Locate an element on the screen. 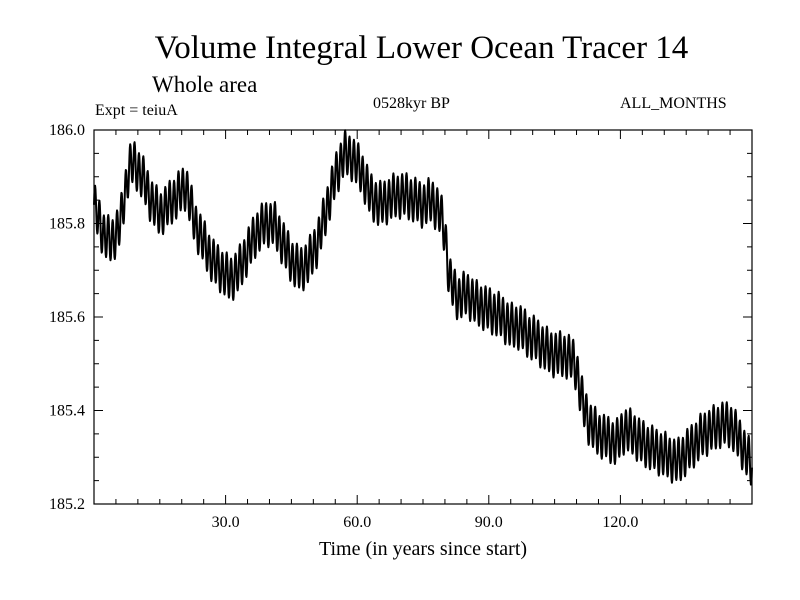 This screenshot has height=600, width=800. y-tick-label: 185.6 is located at coordinates (67, 317).